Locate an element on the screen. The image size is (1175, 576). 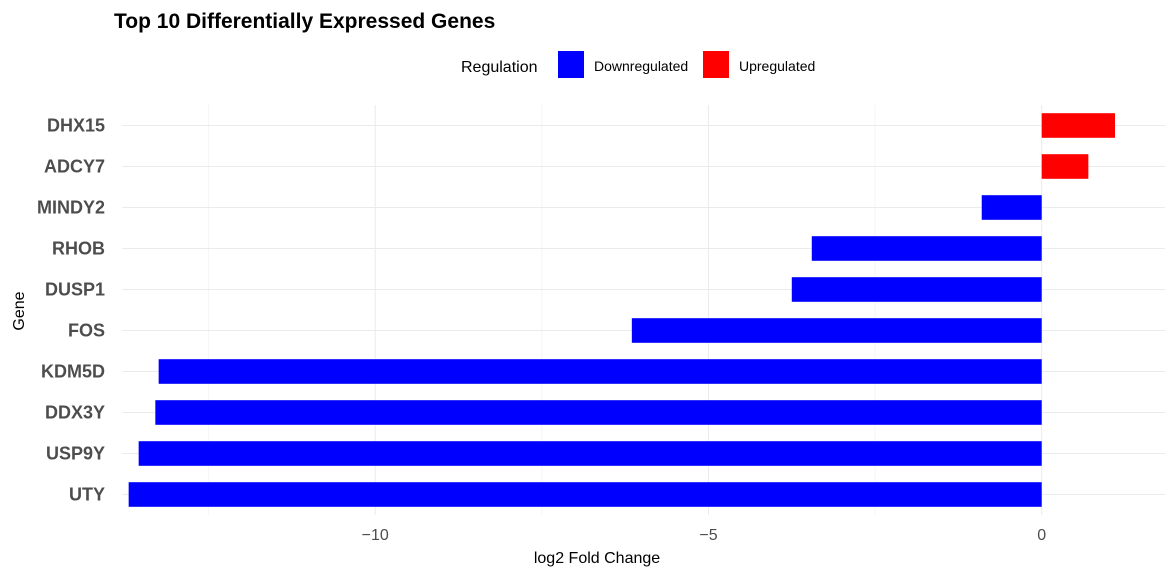
legend-label-upregulated: Upregulated is located at coordinates (777, 66).